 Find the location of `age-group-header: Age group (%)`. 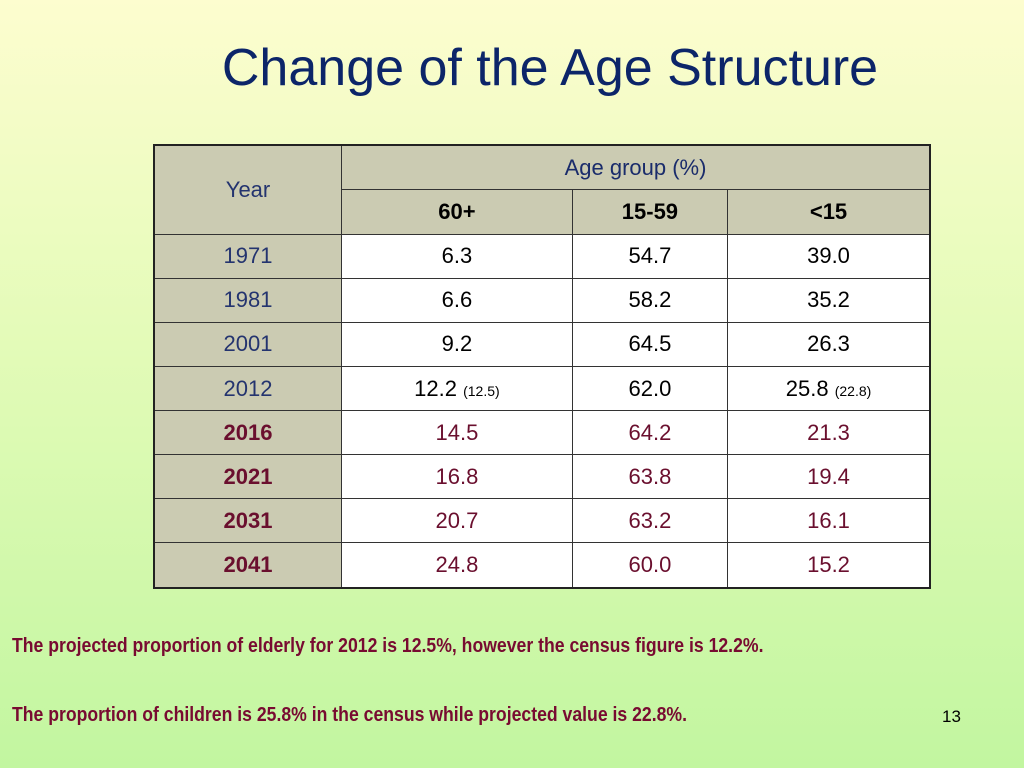

age-group-header: Age group (%) is located at coordinates (636, 167).